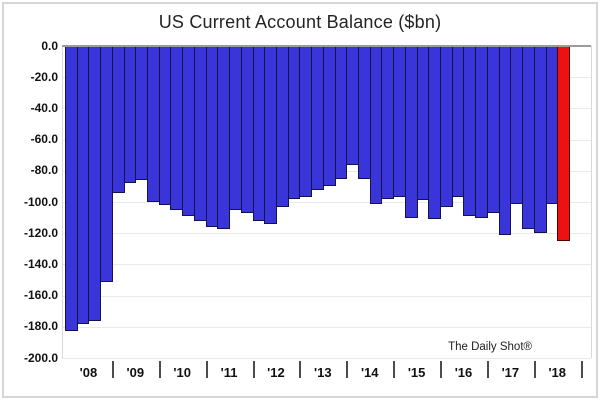 Image resolution: width=600 pixels, height=400 pixels. Describe the element at coordinates (510, 372) in the screenshot. I see `x-year-label: '17` at that location.